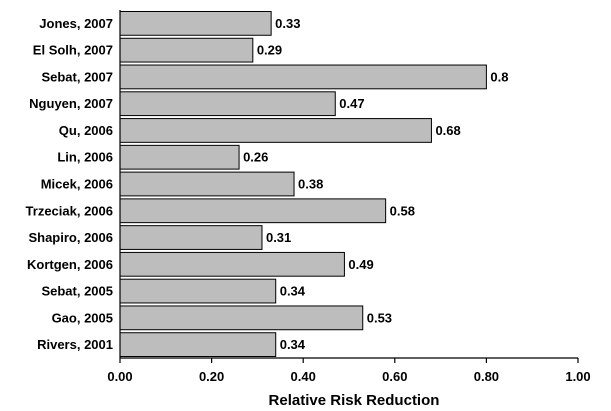 The width and height of the screenshot is (611, 411). I want to click on category-label: Qu, 2006, so click(86, 130).